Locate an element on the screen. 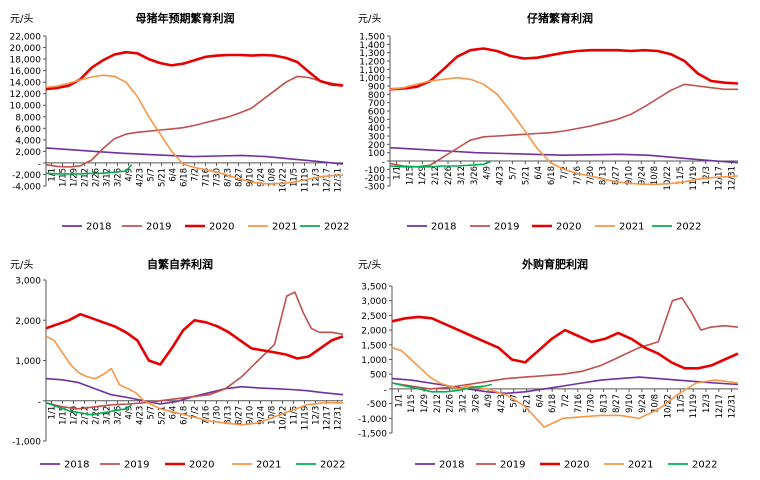  x-tick-label: 11/19 is located at coordinates (694, 406).